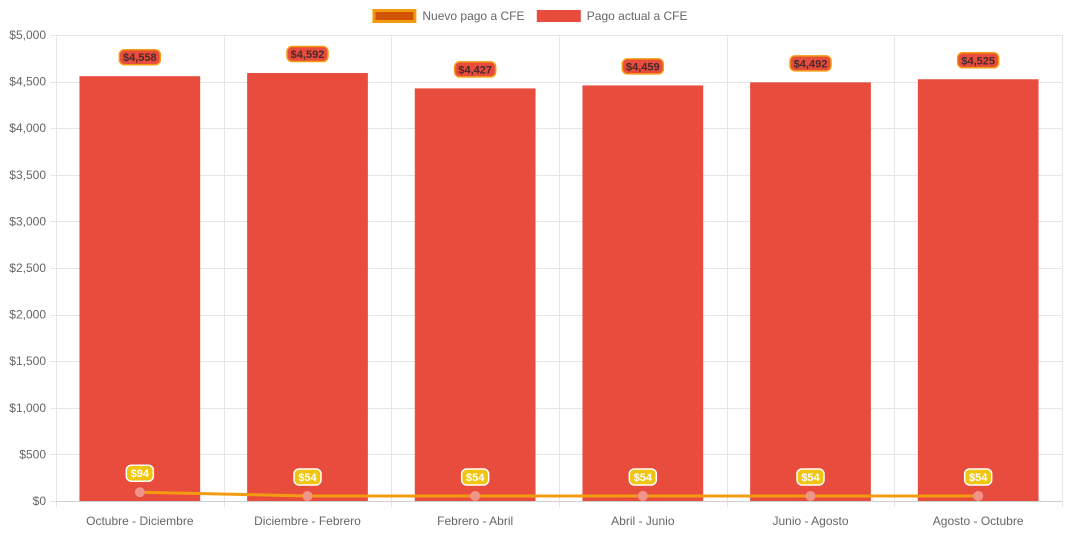 This screenshot has height=538, width=1068. What do you see at coordinates (140, 521) in the screenshot?
I see `x-tick-label: Octubre - Diciembre` at bounding box center [140, 521].